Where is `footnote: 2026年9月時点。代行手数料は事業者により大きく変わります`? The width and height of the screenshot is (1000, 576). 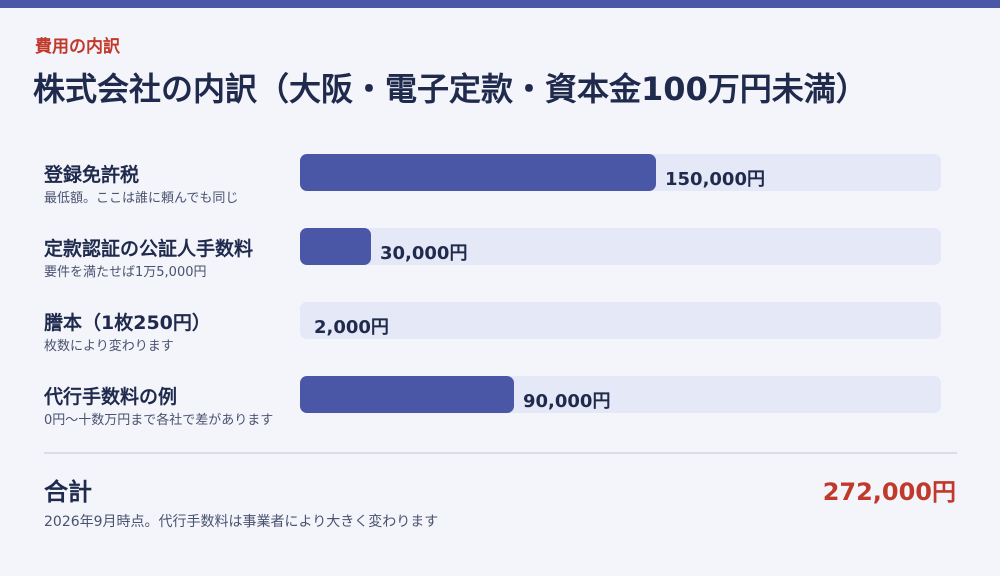 footnote: 2026年9月時点。代行手数料は事業者により大きく変わります is located at coordinates (241, 522).